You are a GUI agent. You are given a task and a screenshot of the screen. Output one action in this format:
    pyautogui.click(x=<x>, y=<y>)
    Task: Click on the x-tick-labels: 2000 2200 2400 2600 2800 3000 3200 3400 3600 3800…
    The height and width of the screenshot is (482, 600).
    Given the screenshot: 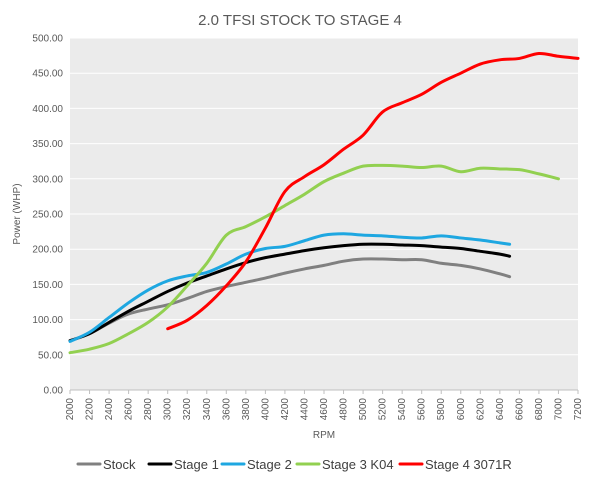 What is the action you would take?
    pyautogui.click(x=324, y=409)
    